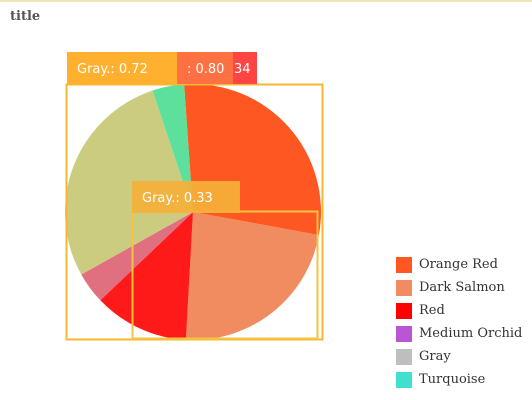  I want to click on pie-slice-dark-salmon, so click(252, 276).